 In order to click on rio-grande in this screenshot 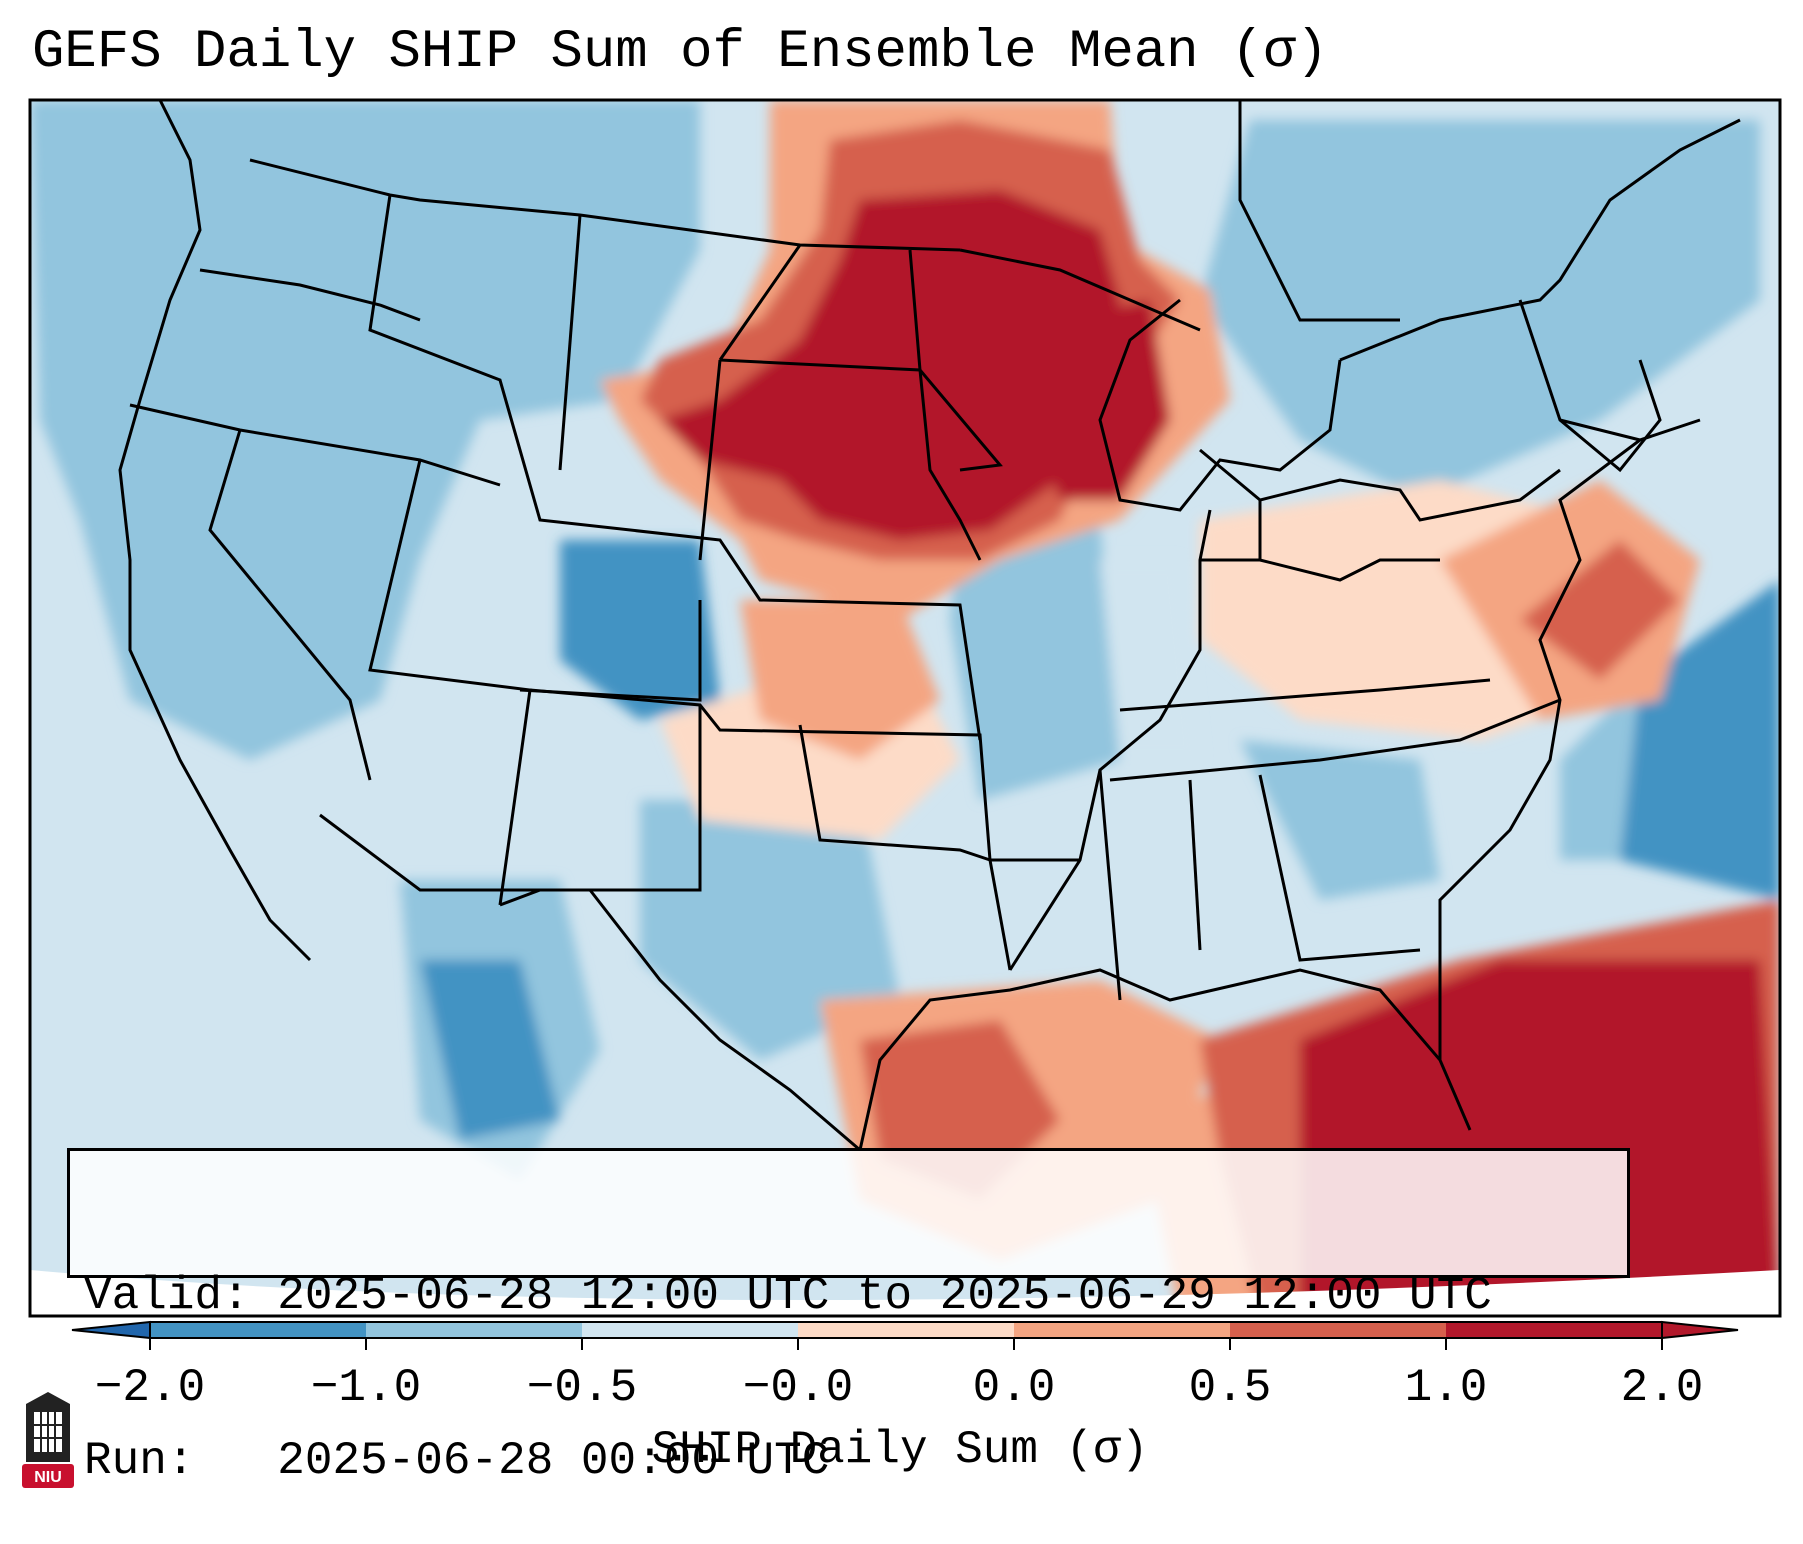, I will do `click(724, 1020)`.